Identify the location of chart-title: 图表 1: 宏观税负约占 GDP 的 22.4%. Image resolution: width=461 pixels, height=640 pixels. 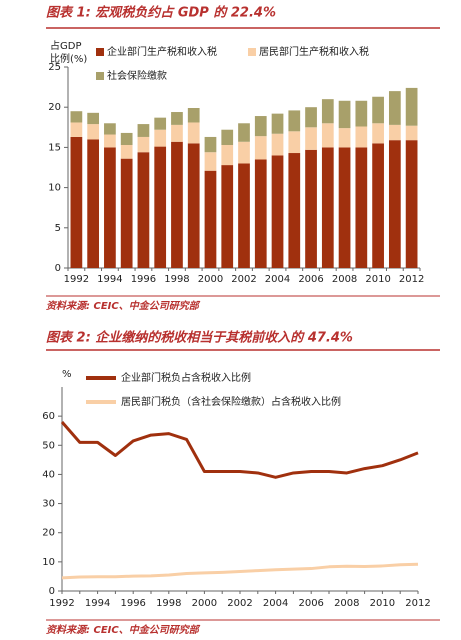
(161, 13).